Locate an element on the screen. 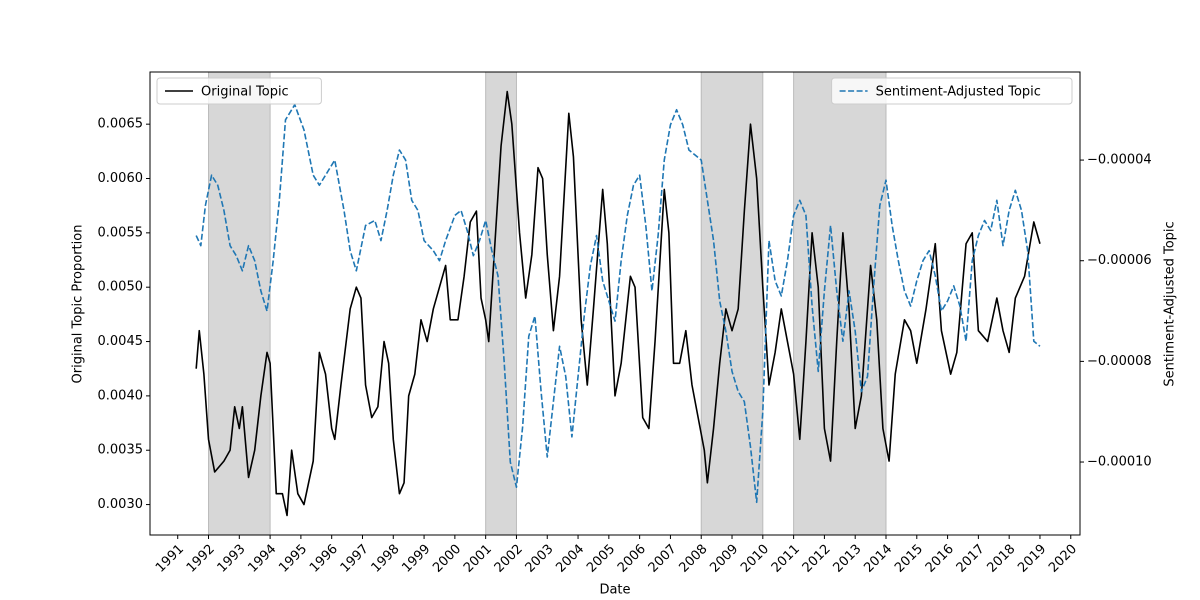 The height and width of the screenshot is (600, 1200). y2-axis-label: Sentiment-Adjusted Topic is located at coordinates (1170, 303).